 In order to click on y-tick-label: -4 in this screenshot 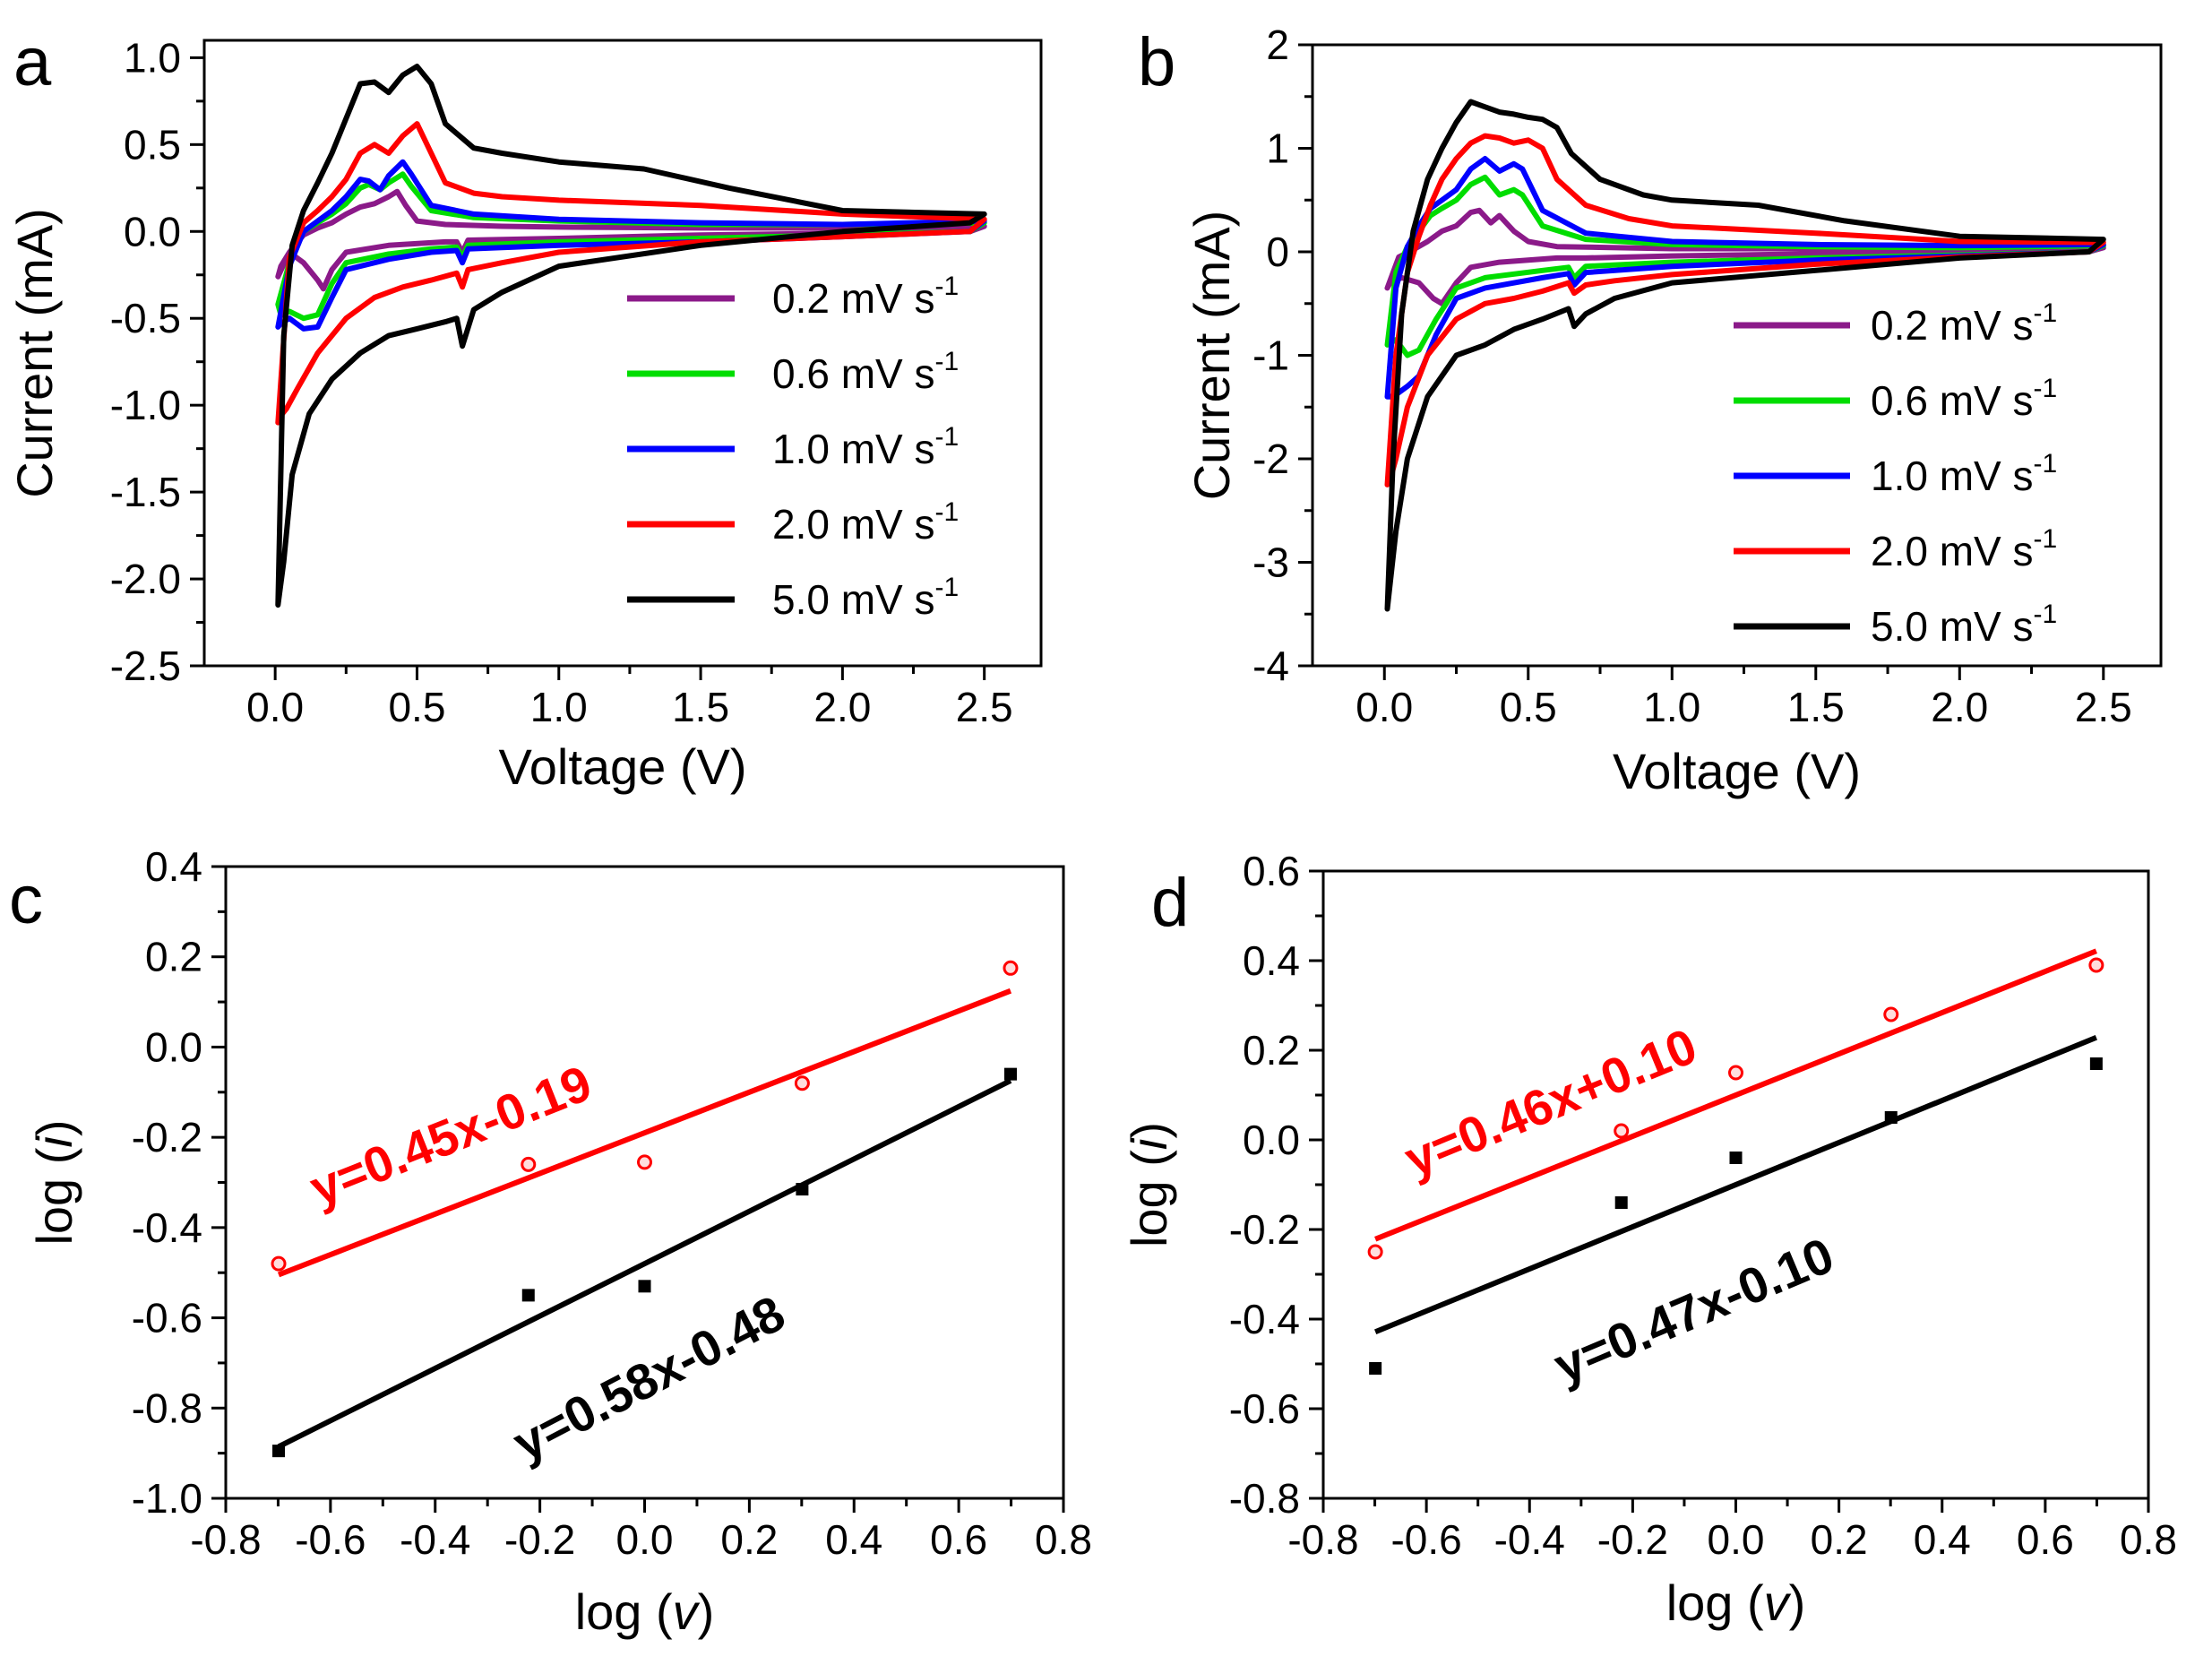, I will do `click(1270, 666)`.